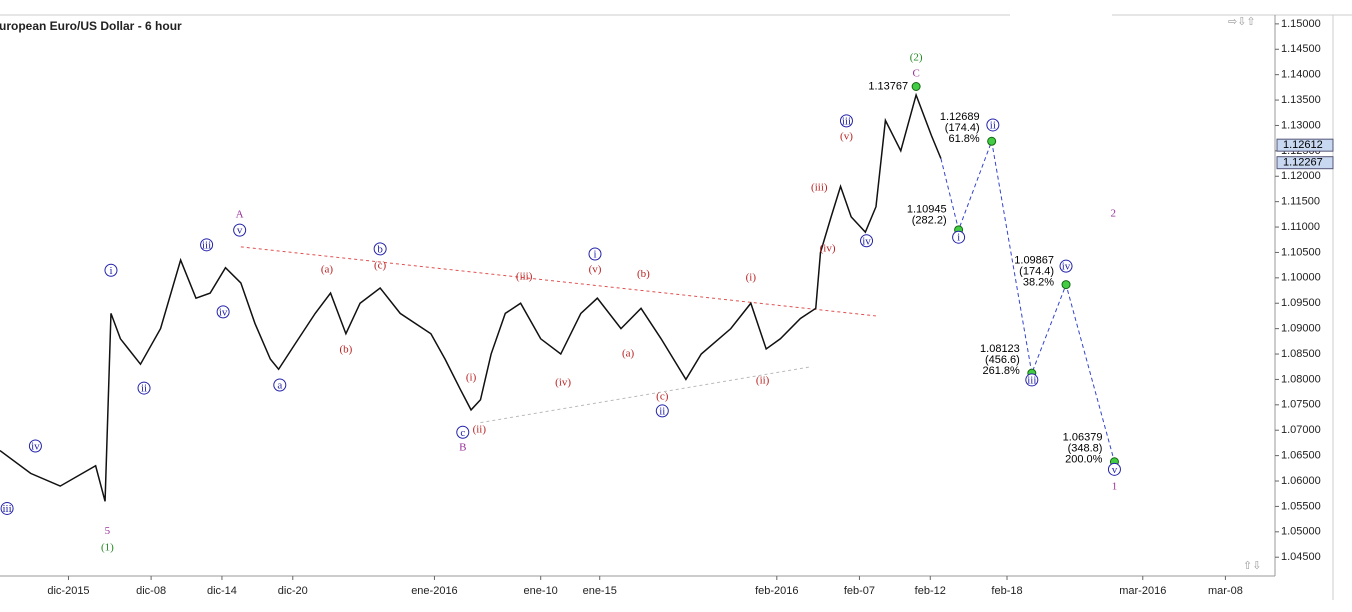  What do you see at coordinates (1301, 125) in the screenshot?
I see `y-tick-label: 1.13000` at bounding box center [1301, 125].